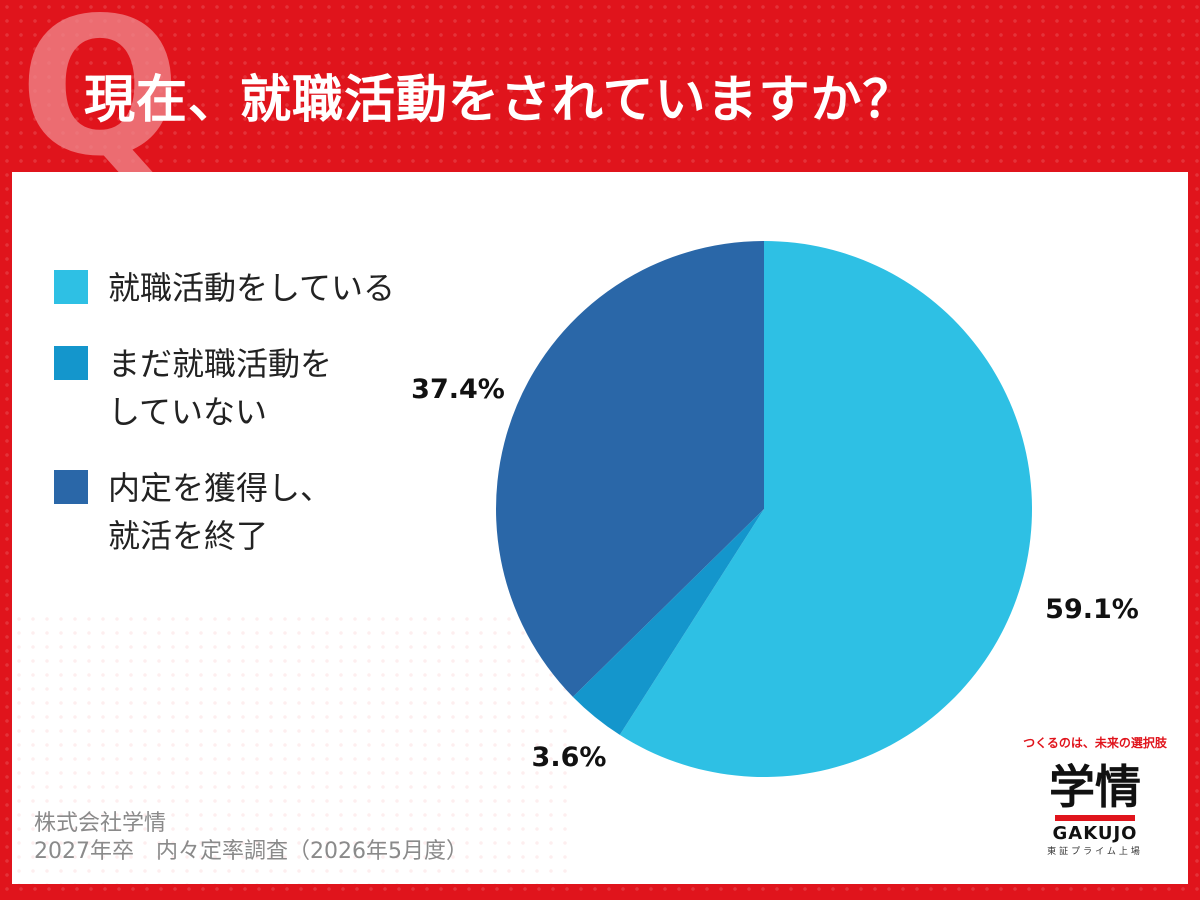  What do you see at coordinates (251, 851) in the screenshot?
I see `source-survey: 2027年卒 内々定率調査（2026年5月度）` at bounding box center [251, 851].